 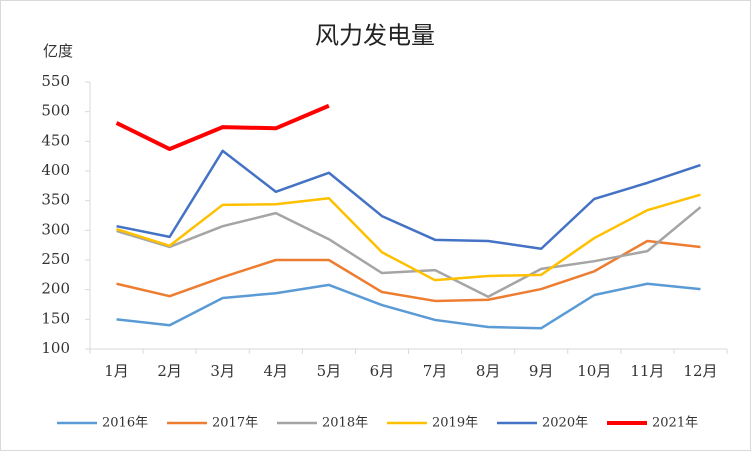 I want to click on y-axis-label: 亿度, so click(x=58, y=51).